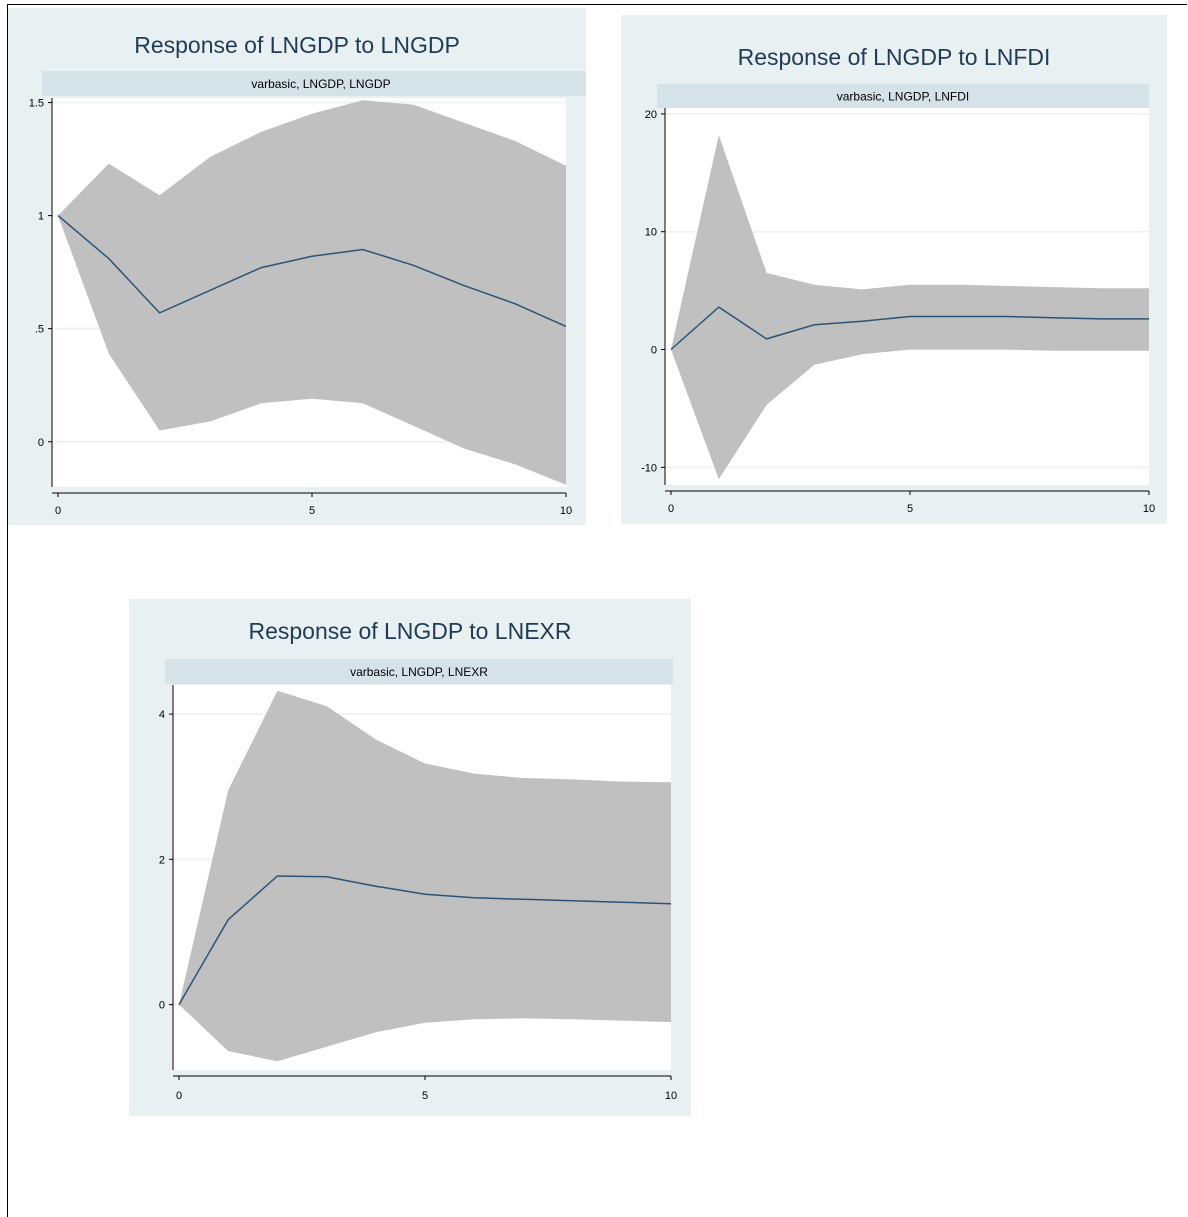 The width and height of the screenshot is (1188, 1217). What do you see at coordinates (162, 715) in the screenshot?
I see `y-tick-label: 4` at bounding box center [162, 715].